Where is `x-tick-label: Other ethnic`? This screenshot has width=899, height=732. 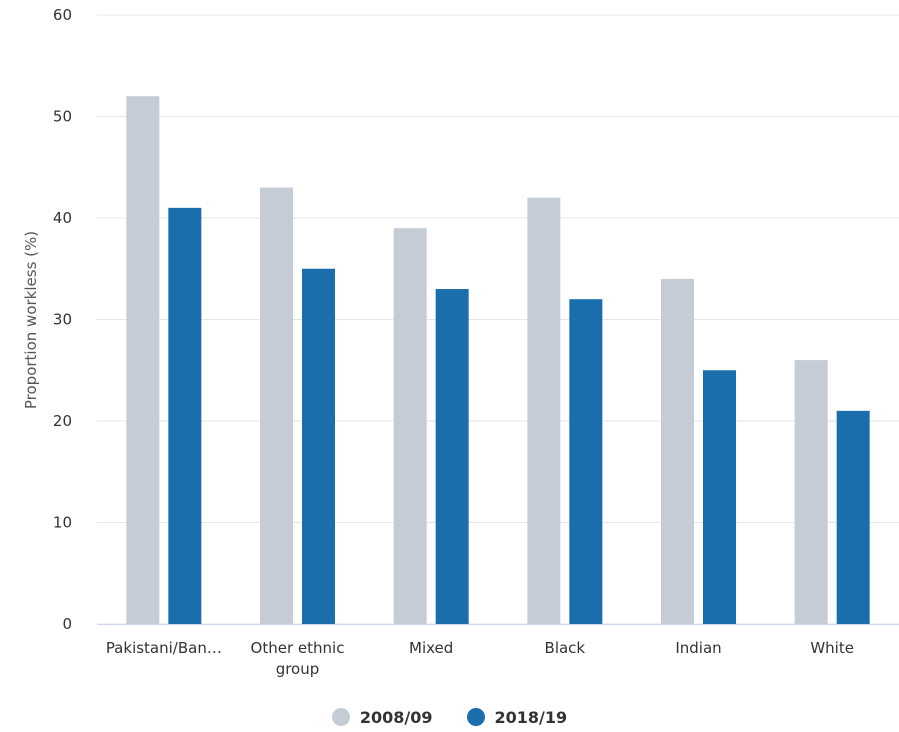 x-tick-label: Other ethnic is located at coordinates (298, 648).